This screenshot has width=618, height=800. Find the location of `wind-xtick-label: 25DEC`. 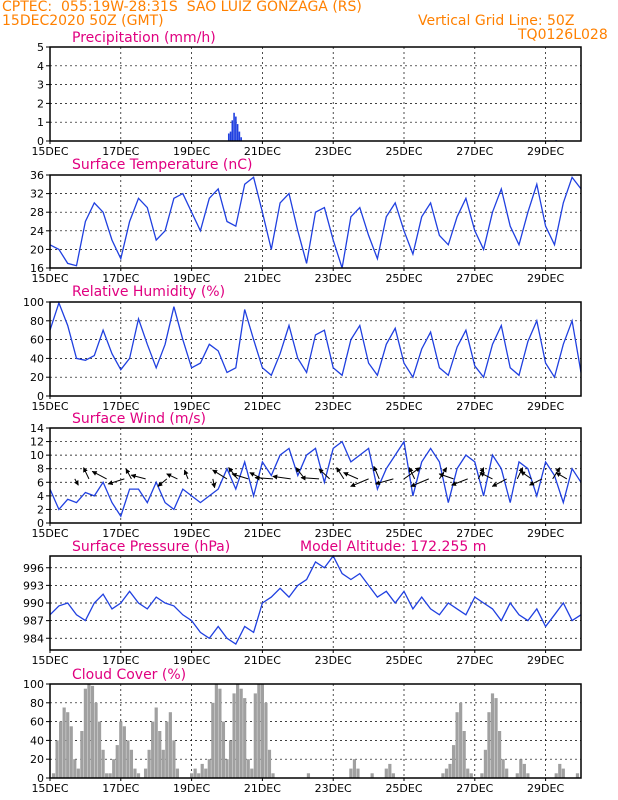

wind-xtick-label: 25DEC is located at coordinates (403, 533).